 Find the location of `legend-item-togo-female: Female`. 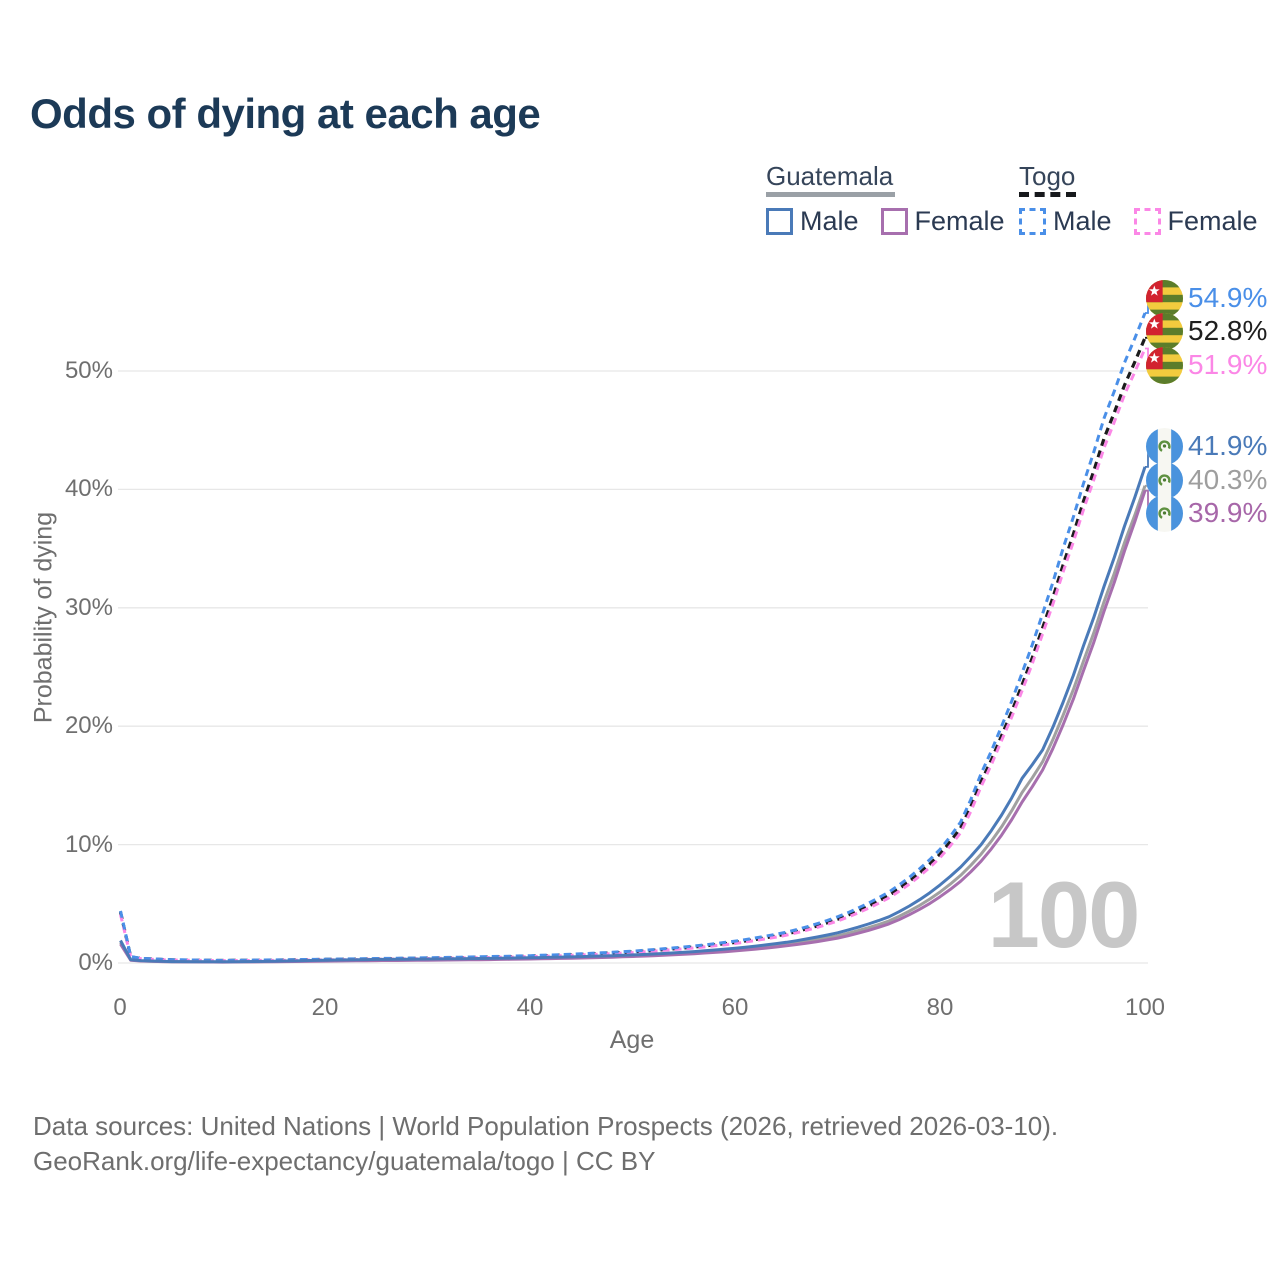

legend-item-togo-female: Female is located at coordinates (1195, 221).